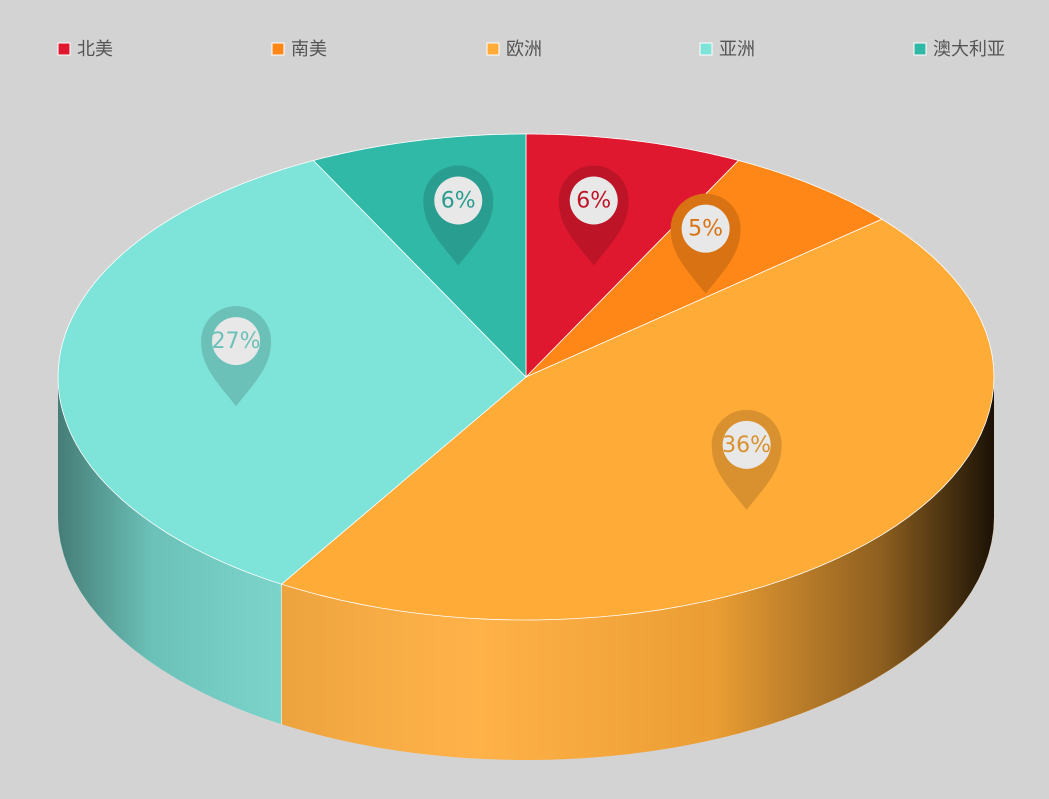  What do you see at coordinates (524, 49) in the screenshot?
I see `legend-label: 欧洲` at bounding box center [524, 49].